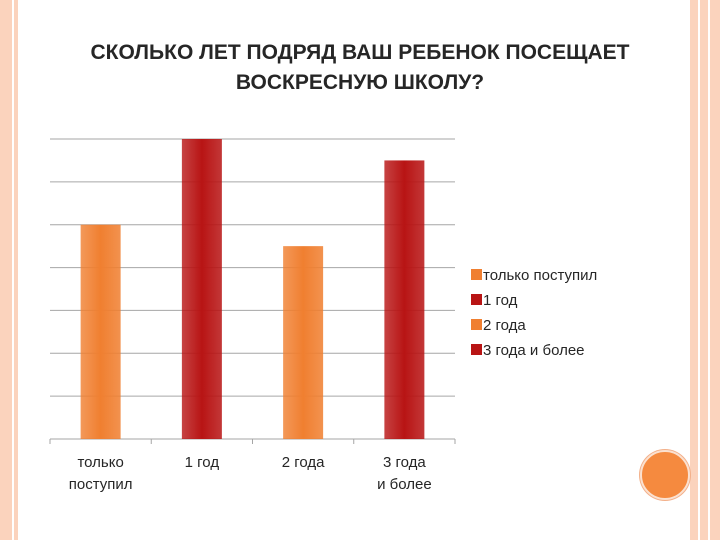 This screenshot has width=720, height=540. Describe the element at coordinates (404, 473) in the screenshot. I see `x-tick-label: 3 года и более` at that location.